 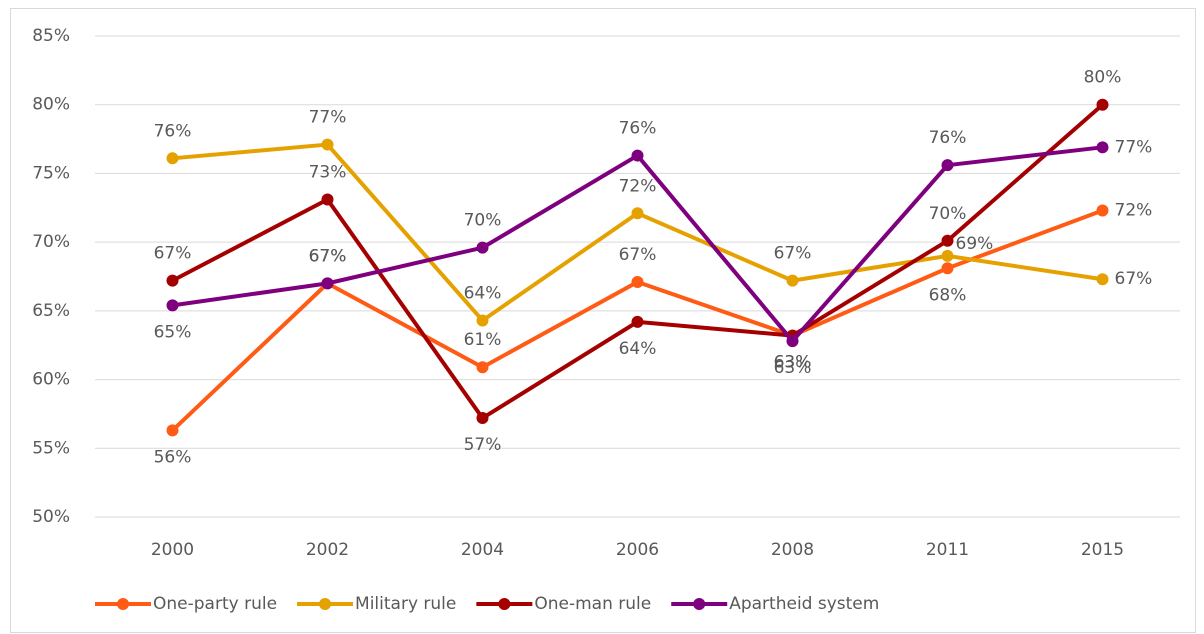 What do you see at coordinates (51, 380) in the screenshot?
I see `y-tick-label: 60%` at bounding box center [51, 380].